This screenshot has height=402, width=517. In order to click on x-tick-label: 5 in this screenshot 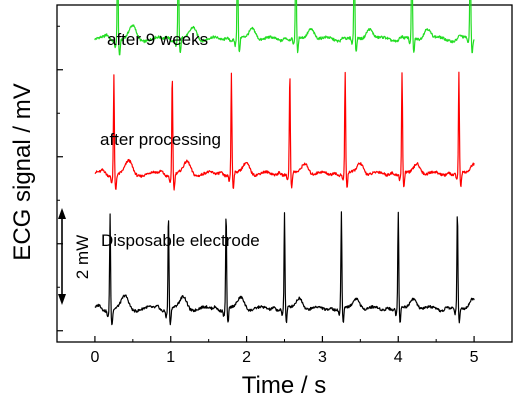, I will do `click(474, 357)`.